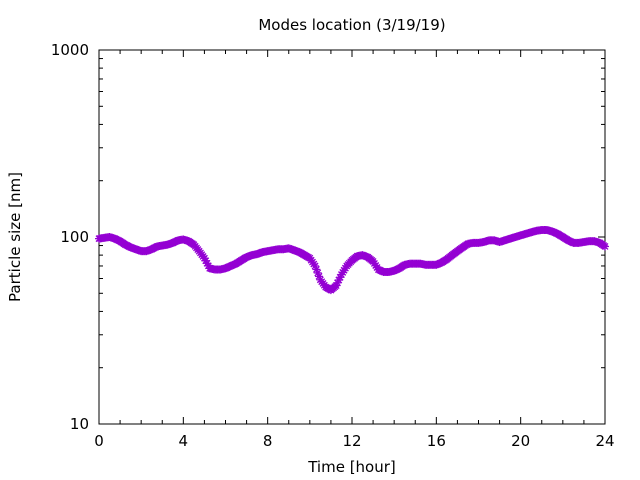  What do you see at coordinates (15, 237) in the screenshot?
I see `y-axis-label: Particle size [nm]` at bounding box center [15, 237].